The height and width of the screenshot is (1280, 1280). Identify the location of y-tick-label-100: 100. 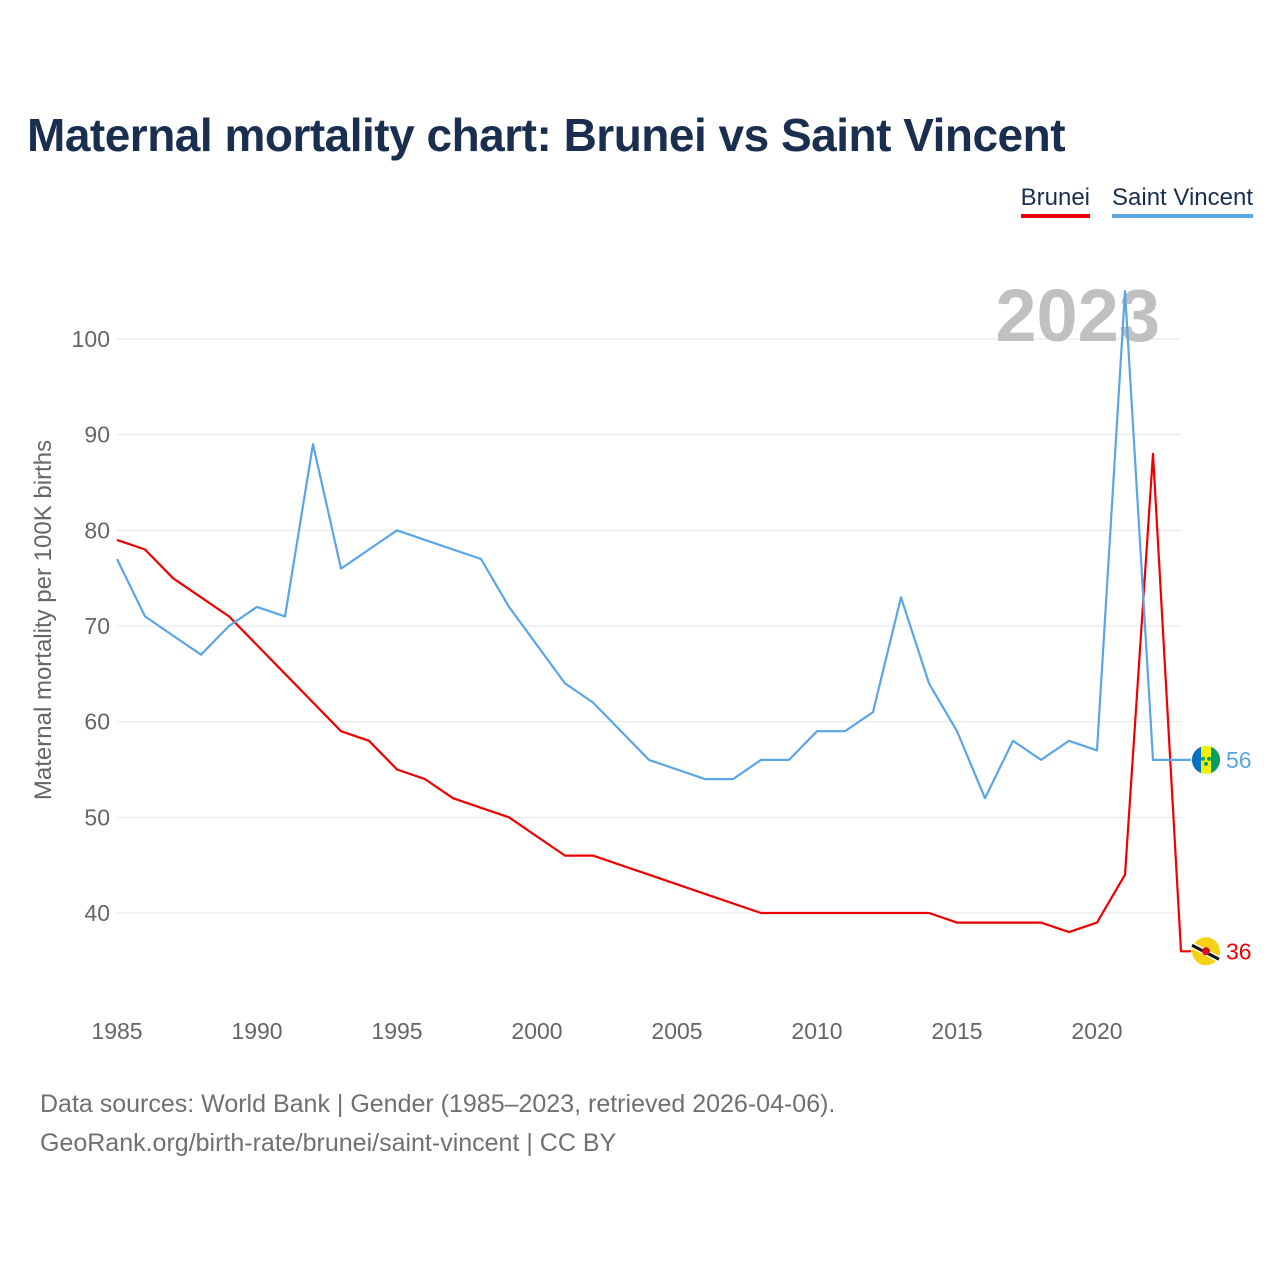
(91, 339).